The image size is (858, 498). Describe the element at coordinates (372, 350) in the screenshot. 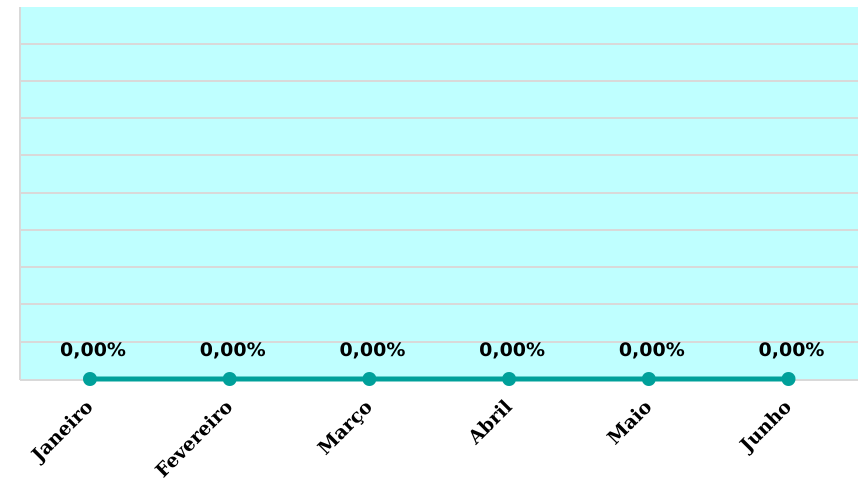

I see `data-label-março: 0,00%` at that location.